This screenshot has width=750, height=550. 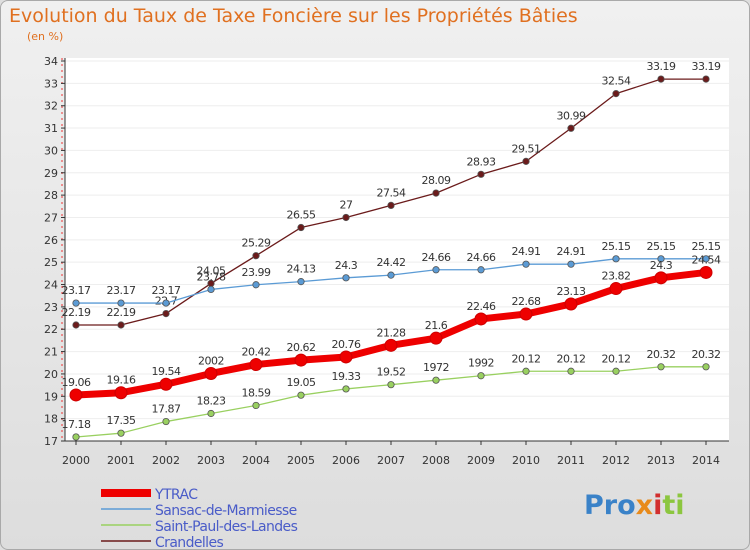 I want to click on data-label: 1992, so click(x=481, y=363).